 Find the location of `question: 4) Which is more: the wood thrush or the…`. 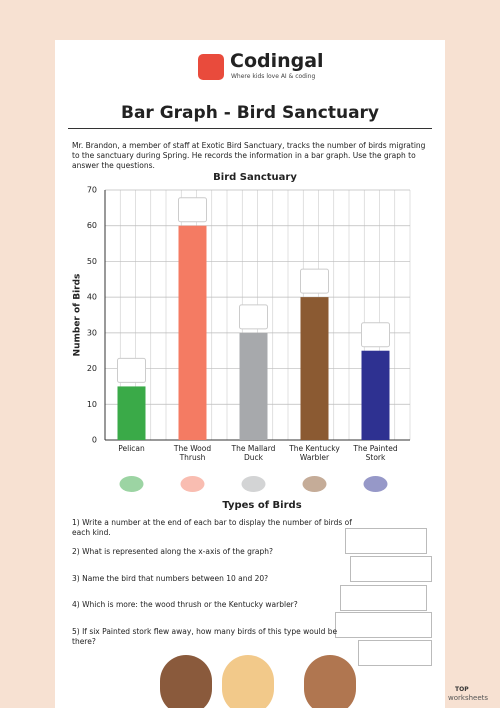

question: 4) Which is more: the wood thrush or the… is located at coordinates (185, 604).